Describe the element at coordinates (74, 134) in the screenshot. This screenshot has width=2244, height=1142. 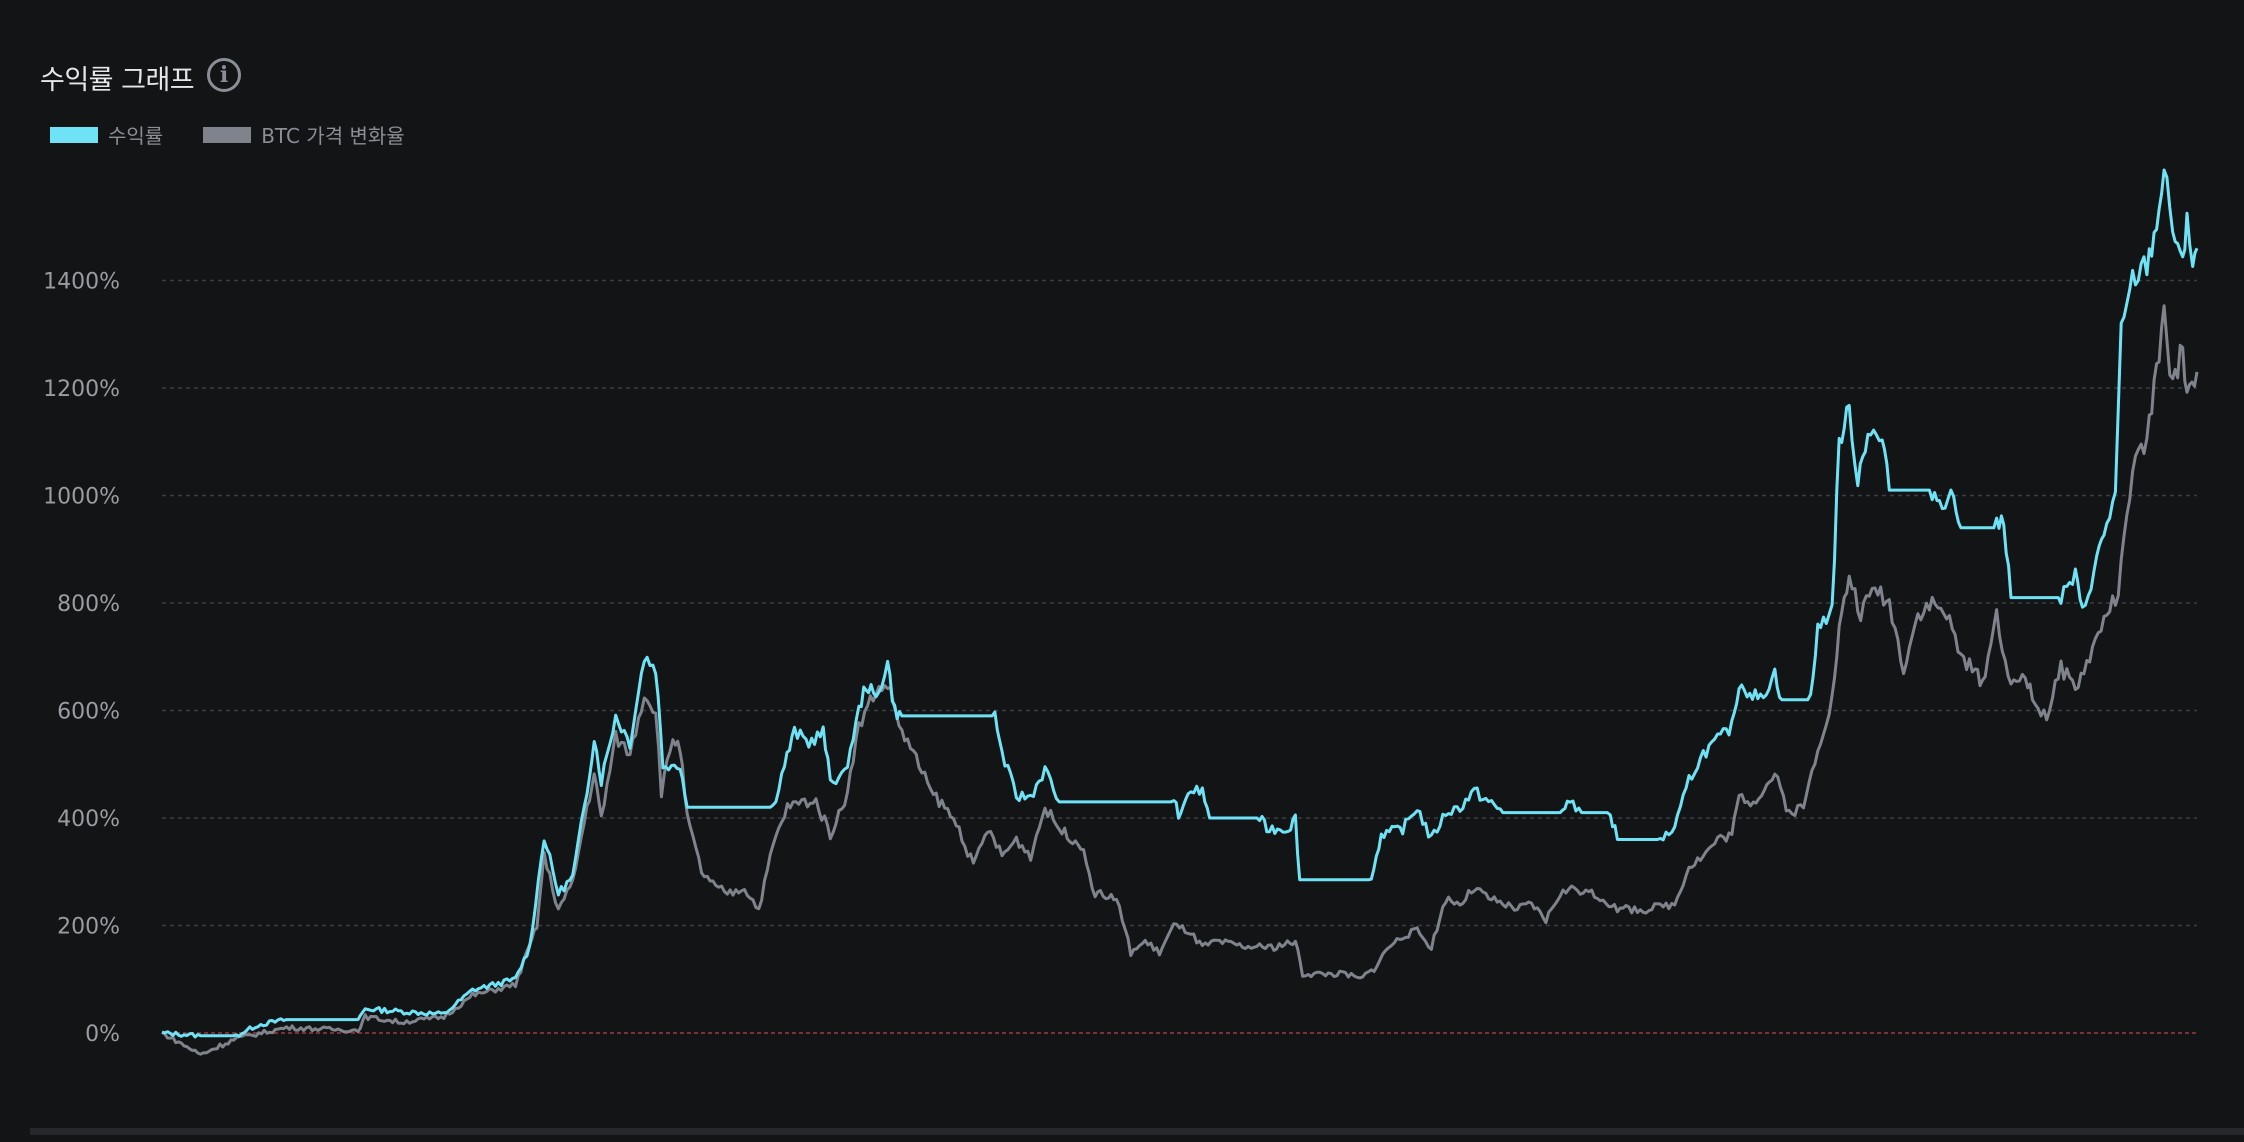
I see `legend-swatch-returns` at that location.